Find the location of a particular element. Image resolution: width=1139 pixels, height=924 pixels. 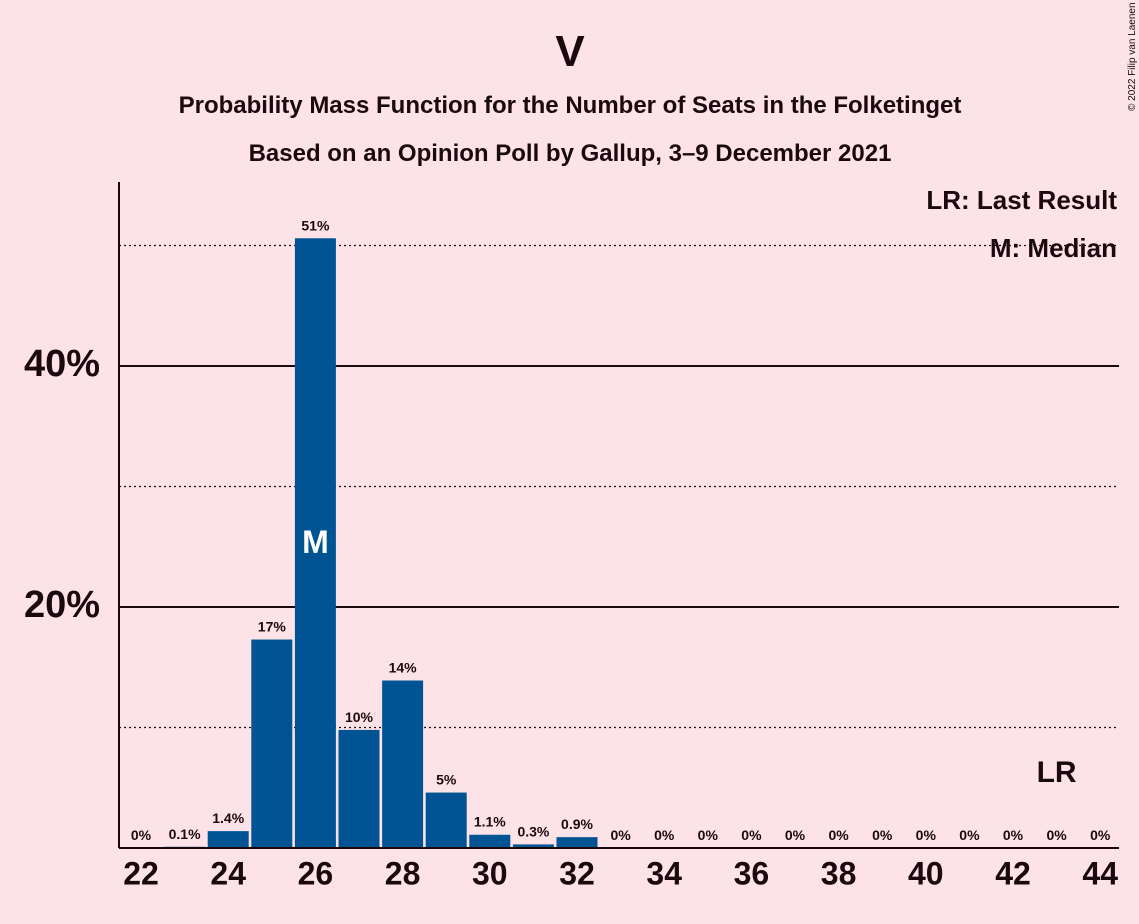

data-label-seat-39: 0% is located at coordinates (882, 835).